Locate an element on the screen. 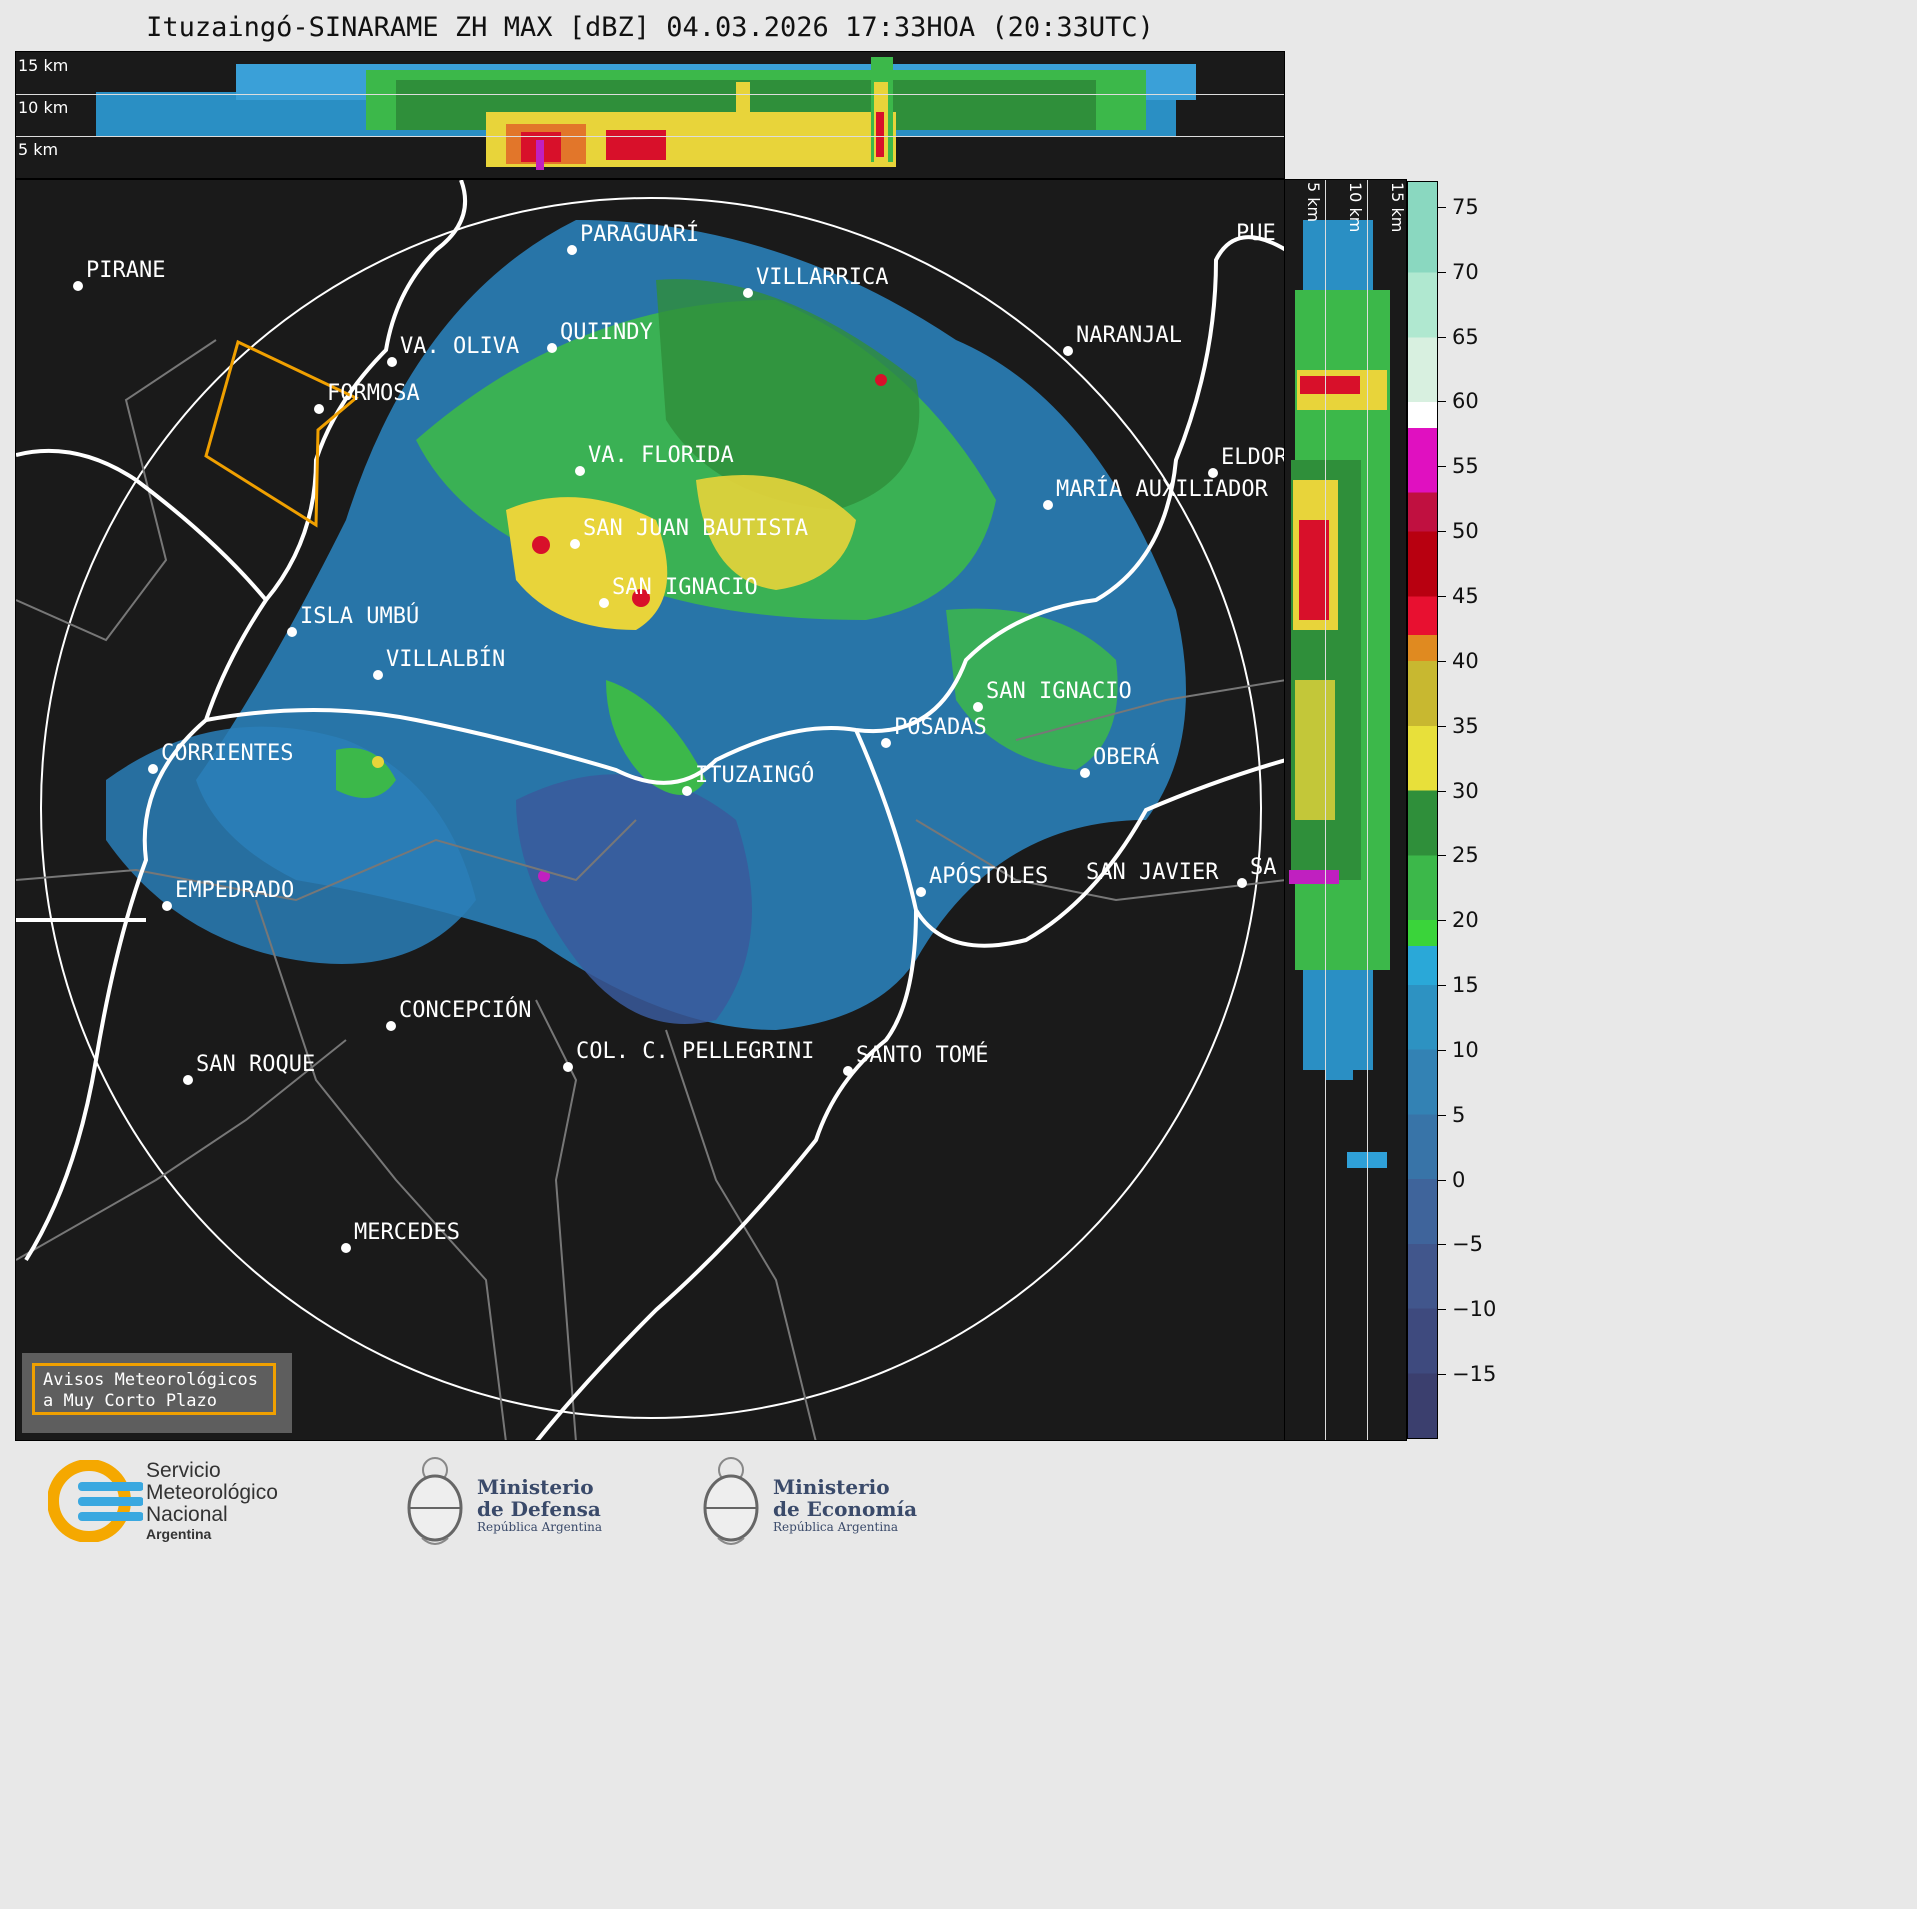 The image size is (1917, 1909). economia-line1: Ministerio is located at coordinates (831, 1487).